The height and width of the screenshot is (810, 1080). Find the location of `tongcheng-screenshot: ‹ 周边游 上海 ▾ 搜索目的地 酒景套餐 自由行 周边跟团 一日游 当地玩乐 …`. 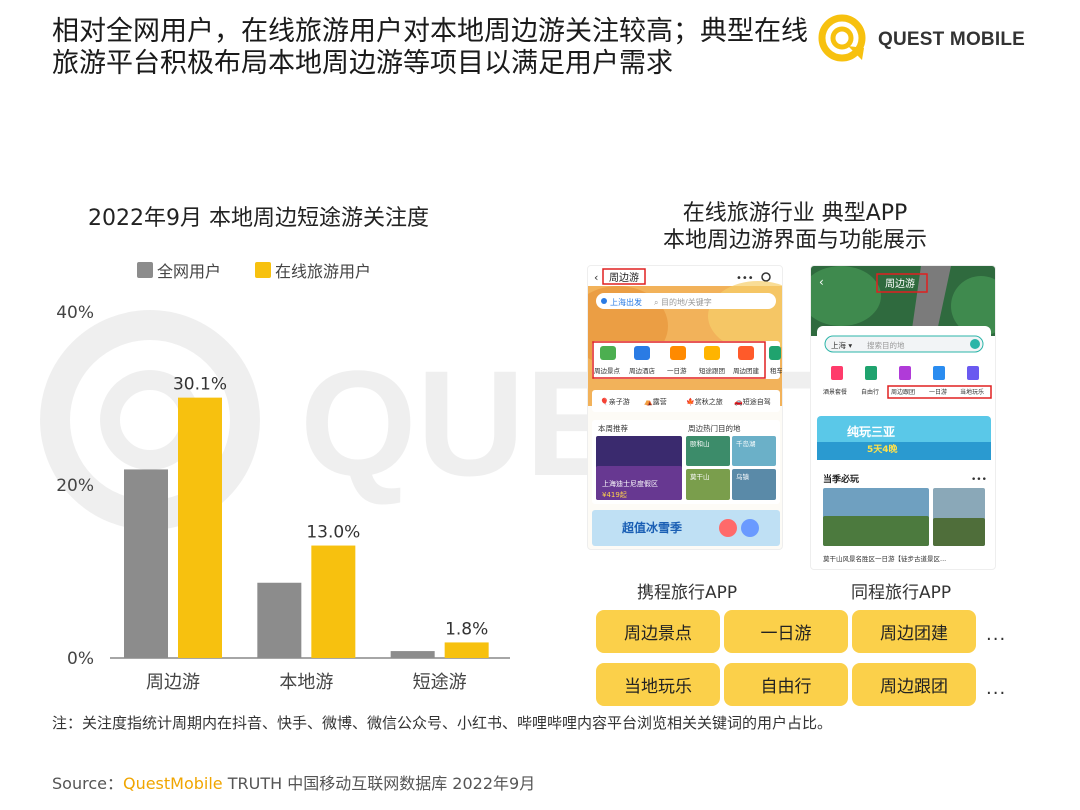

tongcheng-screenshot: ‹ 周边游 上海 ▾ 搜索目的地 酒景套餐 自由行 周边跟团 一日游 当地玩乐 … is located at coordinates (903, 417).